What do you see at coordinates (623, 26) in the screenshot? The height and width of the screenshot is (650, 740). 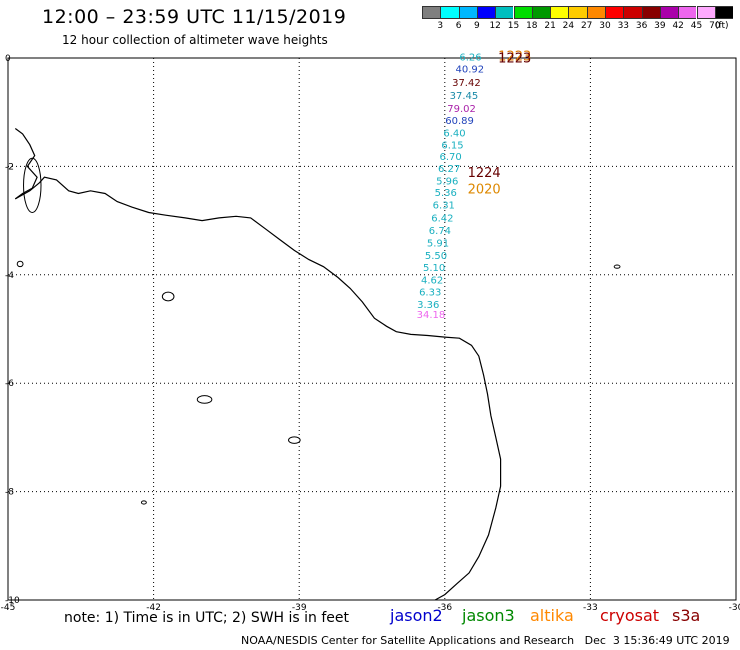 I see `scale-label: 33` at bounding box center [623, 26].